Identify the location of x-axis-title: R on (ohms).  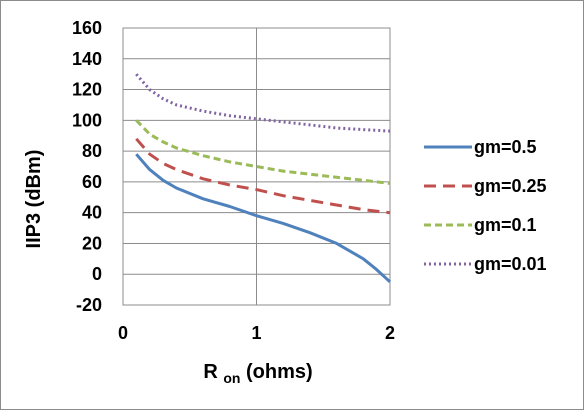
(257, 374).